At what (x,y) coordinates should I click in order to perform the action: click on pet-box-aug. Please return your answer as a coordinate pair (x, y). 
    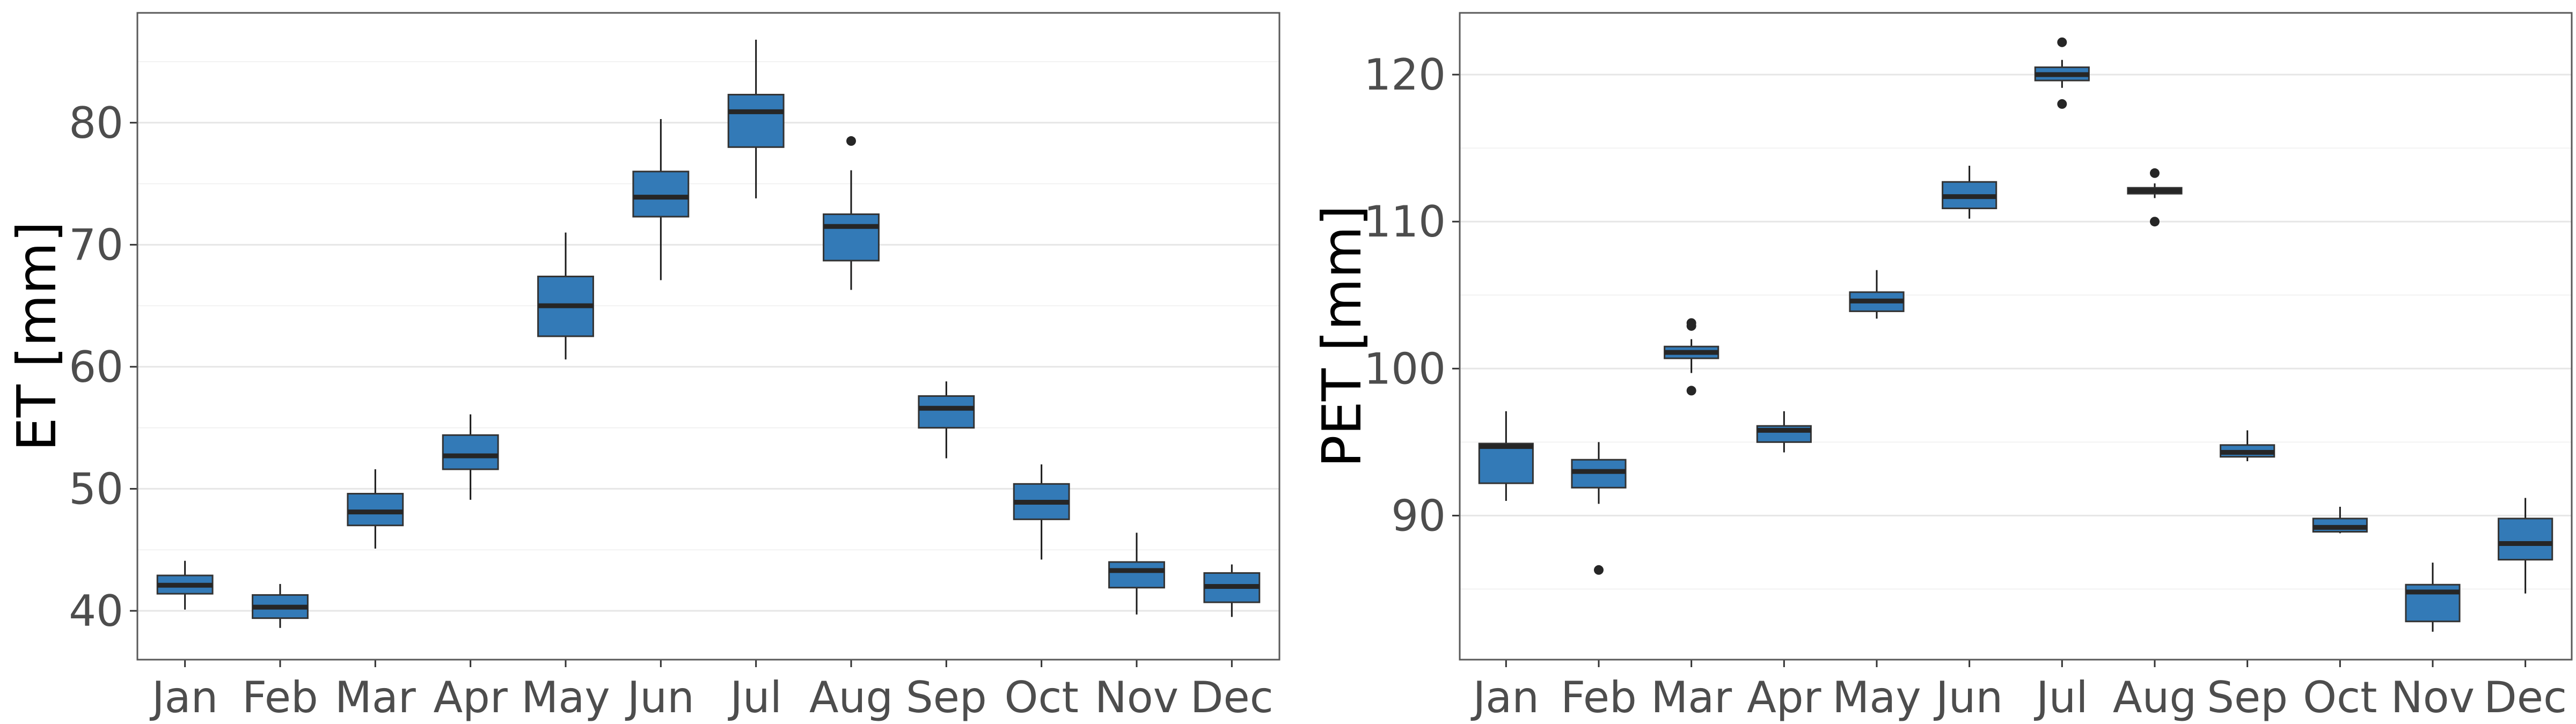
    Looking at the image, I should click on (2155, 197).